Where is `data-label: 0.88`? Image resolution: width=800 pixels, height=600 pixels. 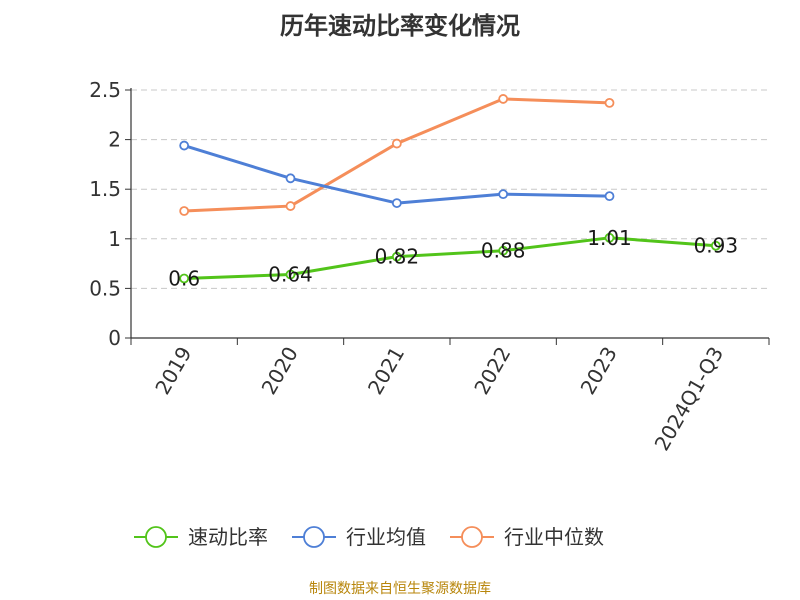 data-label: 0.88 is located at coordinates (503, 251).